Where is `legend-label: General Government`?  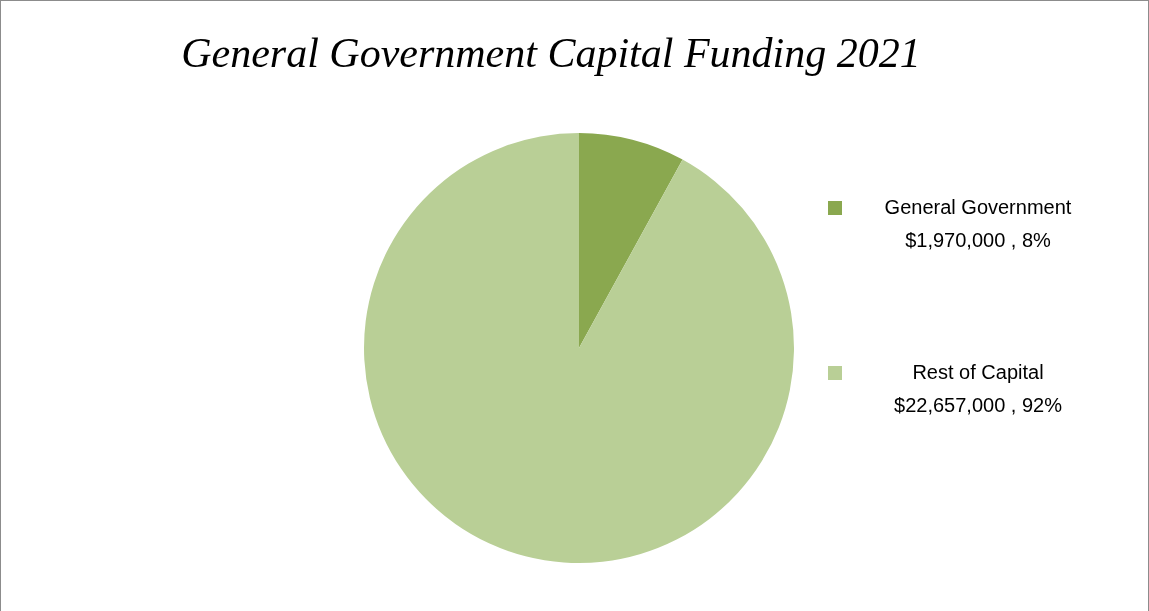 legend-label: General Government is located at coordinates (978, 207).